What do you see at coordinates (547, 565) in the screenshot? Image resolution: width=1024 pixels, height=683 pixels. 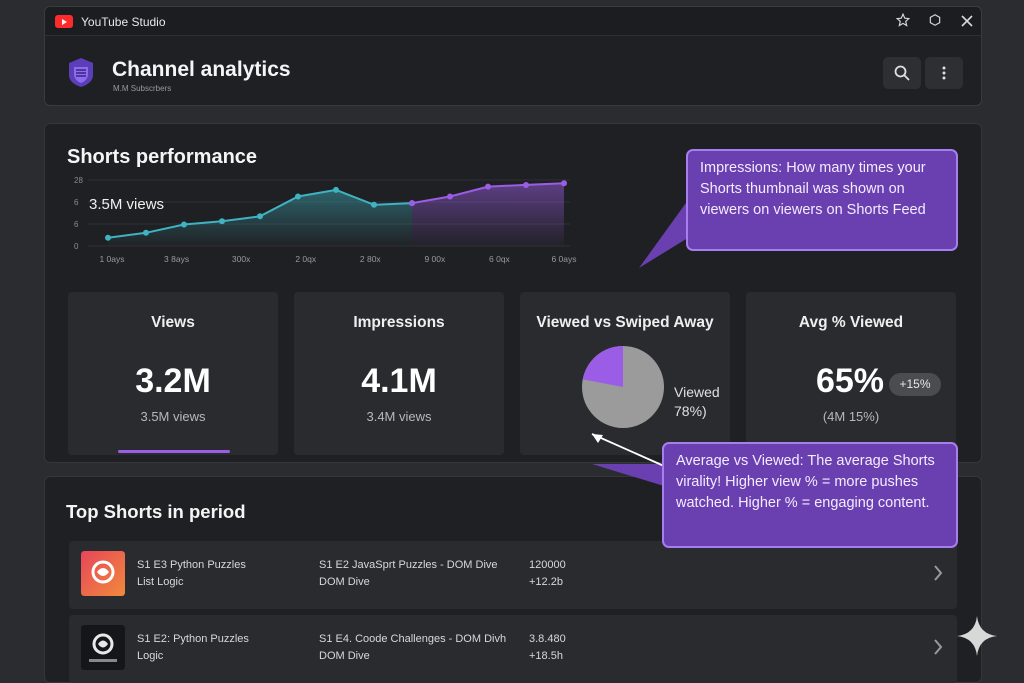 I see `short-stat-views: 120000` at bounding box center [547, 565].